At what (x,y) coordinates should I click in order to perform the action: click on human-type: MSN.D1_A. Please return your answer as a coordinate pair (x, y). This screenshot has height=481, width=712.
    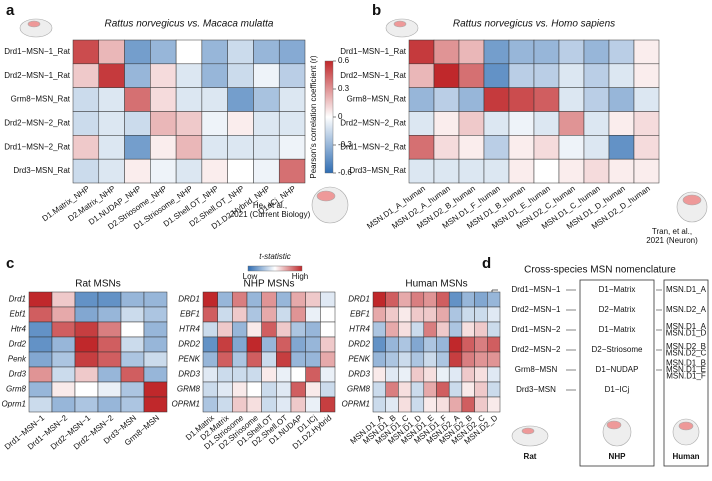
    Looking at the image, I should click on (686, 326).